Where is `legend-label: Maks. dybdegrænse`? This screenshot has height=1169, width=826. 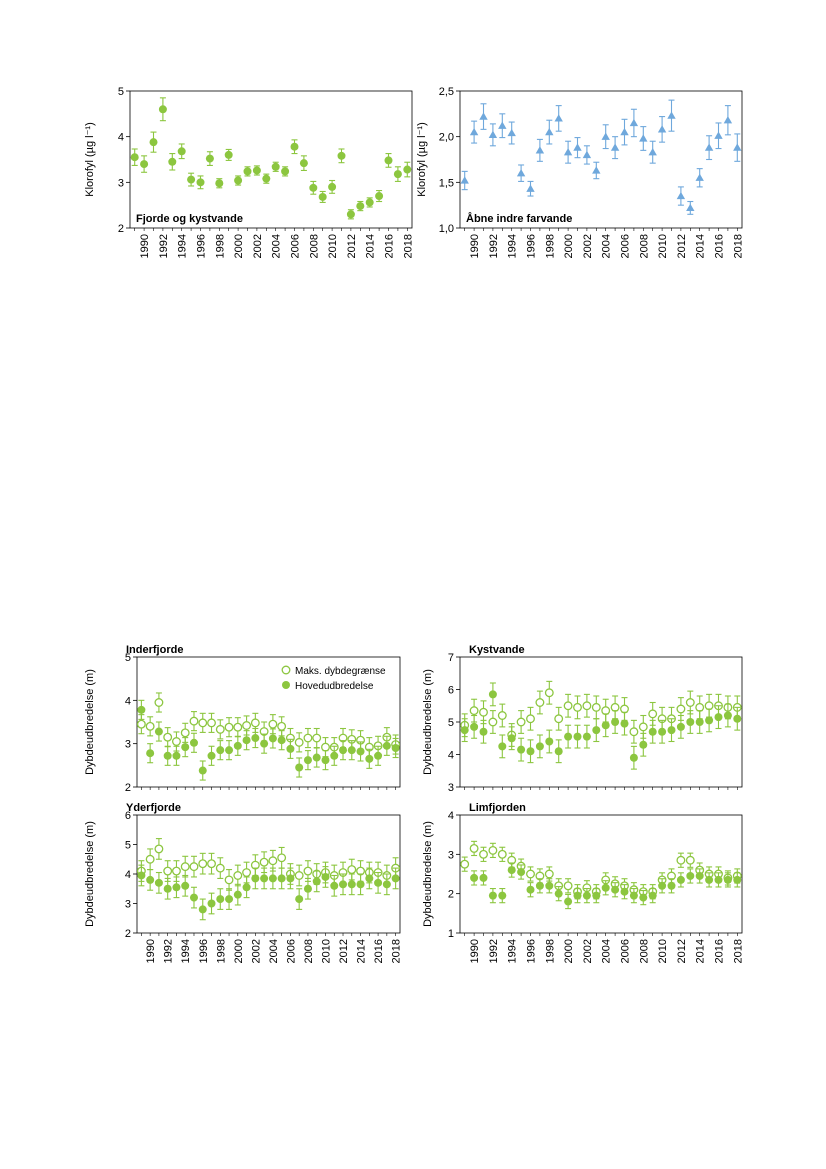 legend-label: Maks. dybdegrænse is located at coordinates (340, 671).